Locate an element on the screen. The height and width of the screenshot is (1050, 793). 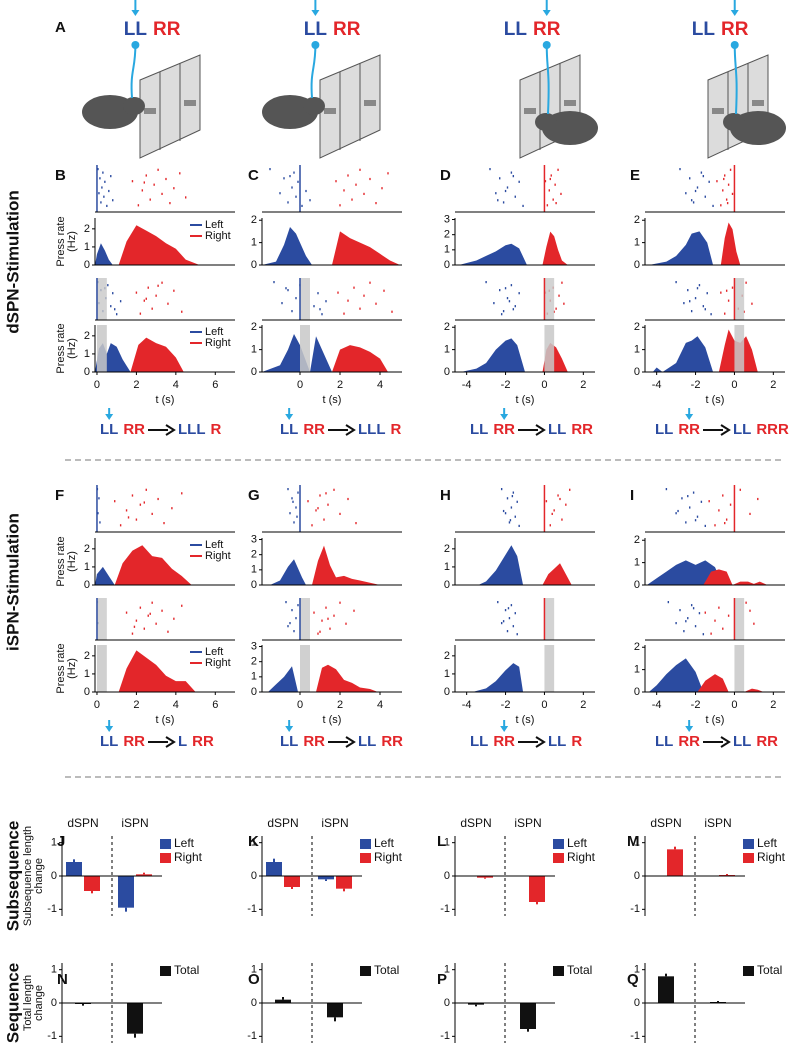
fiber-connector is located at coordinates (315, 45).